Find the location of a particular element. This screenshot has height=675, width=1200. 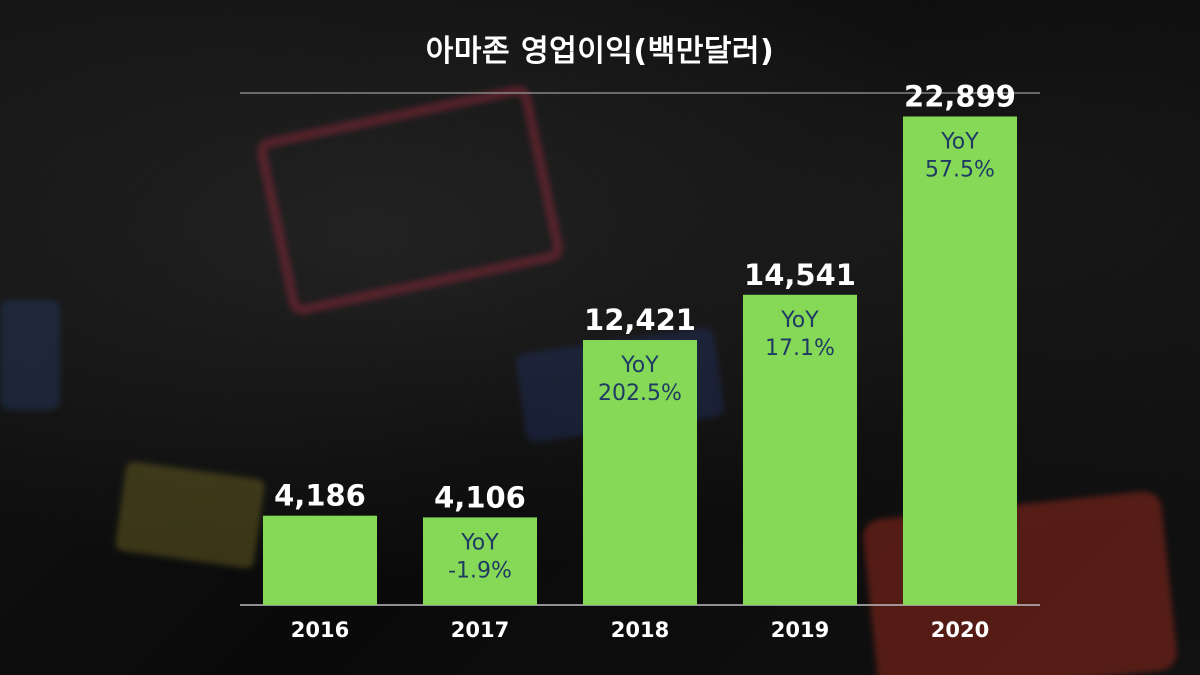

yoy-label-2019: YoY is located at coordinates (799, 320).